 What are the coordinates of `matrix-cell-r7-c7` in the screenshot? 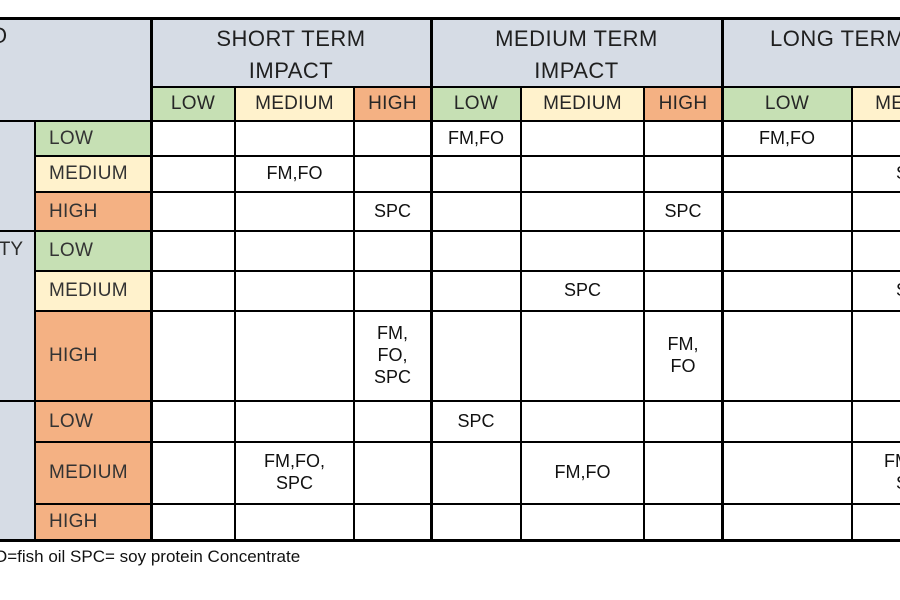 It's located at (788, 422).